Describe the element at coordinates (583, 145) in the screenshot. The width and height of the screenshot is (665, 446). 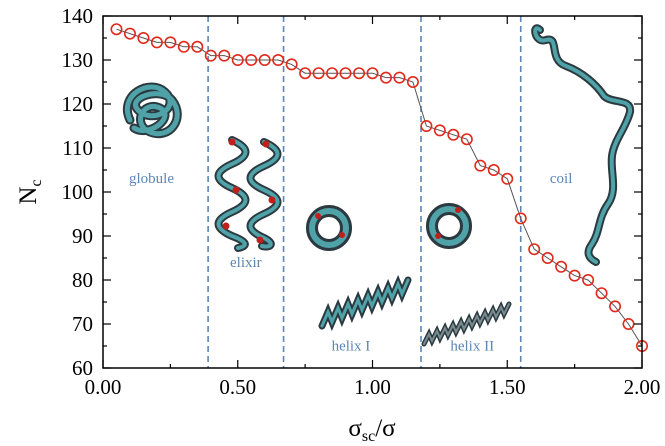
I see `coil-conformation-illustration` at that location.